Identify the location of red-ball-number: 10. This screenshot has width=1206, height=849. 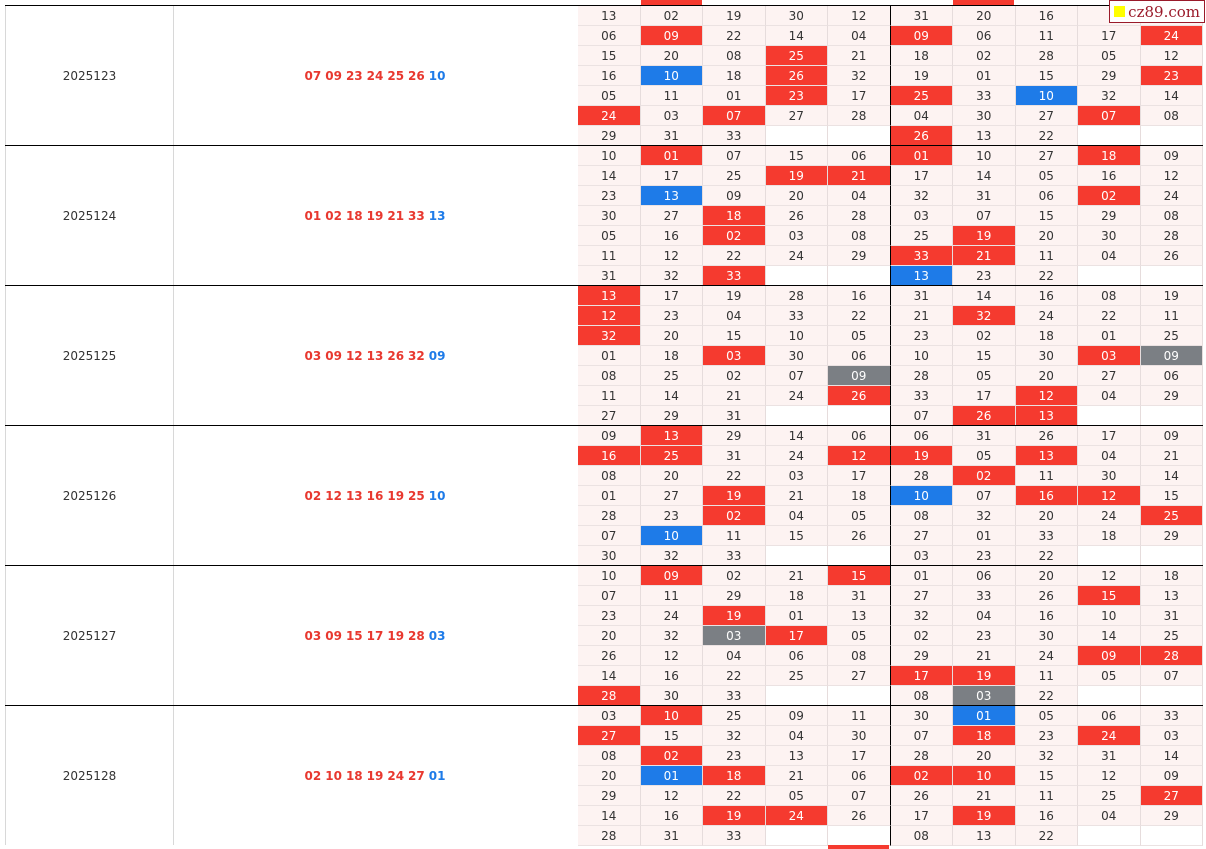
(333, 775).